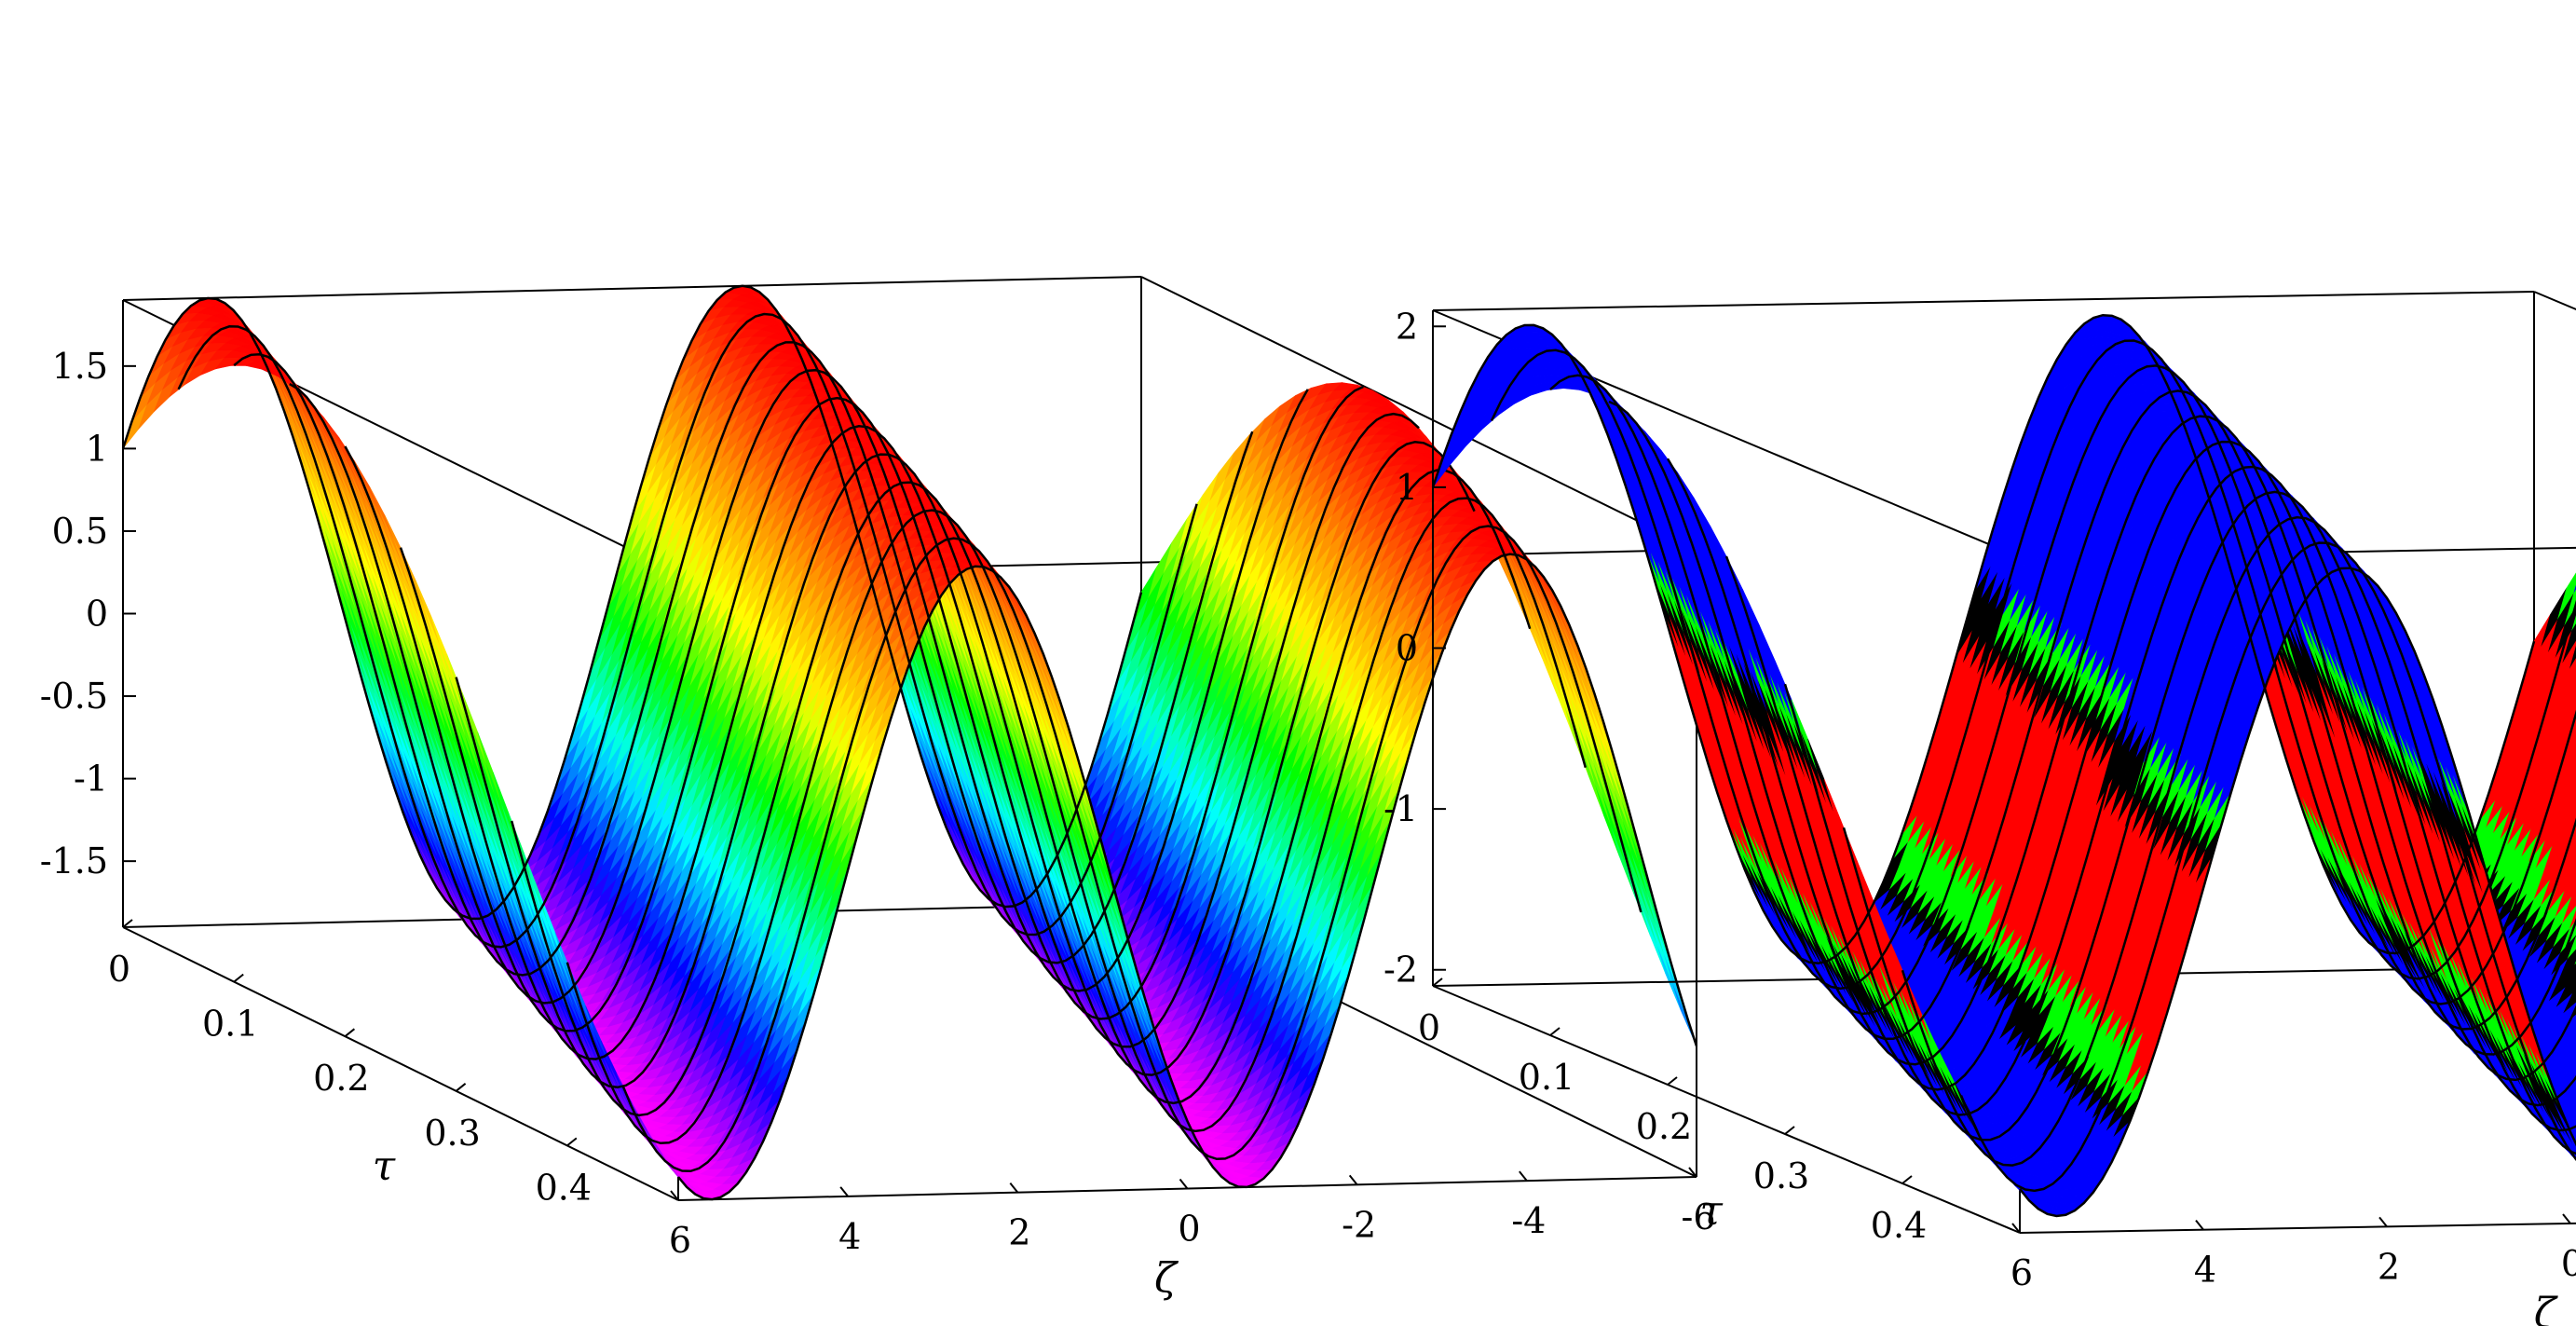 Image resolution: width=2576 pixels, height=1326 pixels. I want to click on y-tick-label: 4, so click(849, 1236).